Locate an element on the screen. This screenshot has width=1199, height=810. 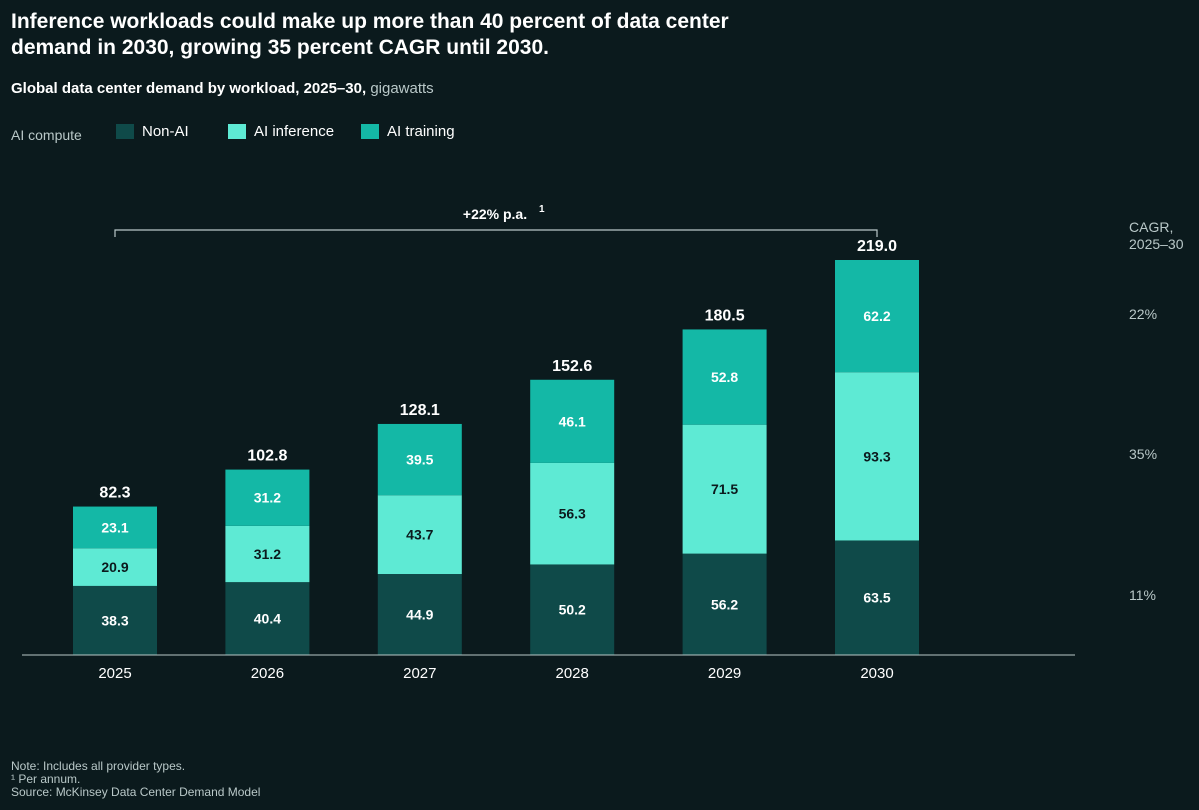
legend-group-label: AI compute is located at coordinates (46, 135).